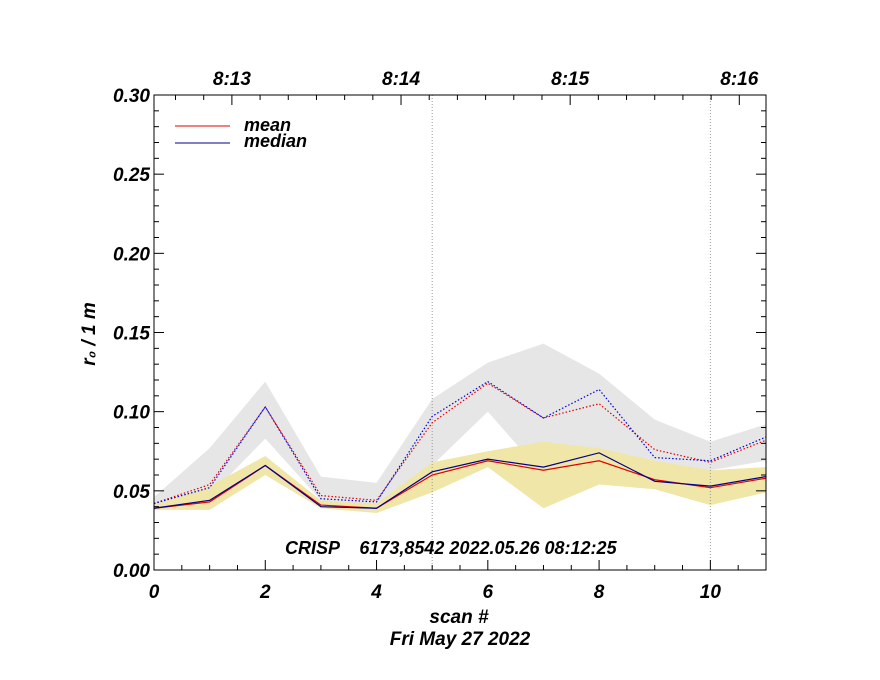 The width and height of the screenshot is (880, 680). What do you see at coordinates (131, 492) in the screenshot?
I see `y-tick-label: 0.05` at bounding box center [131, 492].